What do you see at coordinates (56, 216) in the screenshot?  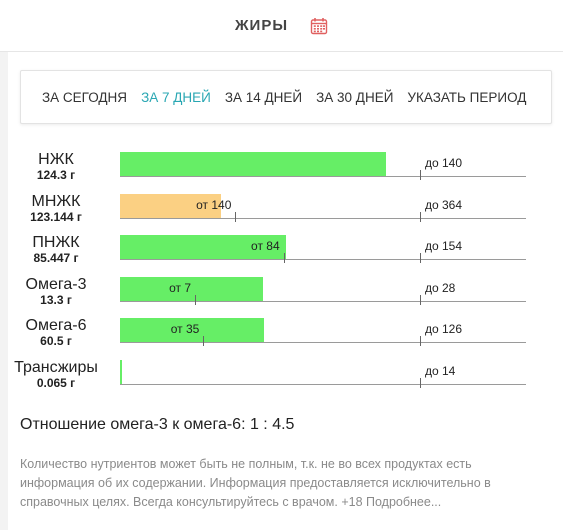 I see `nutrient-amount: 123.144 г` at bounding box center [56, 216].